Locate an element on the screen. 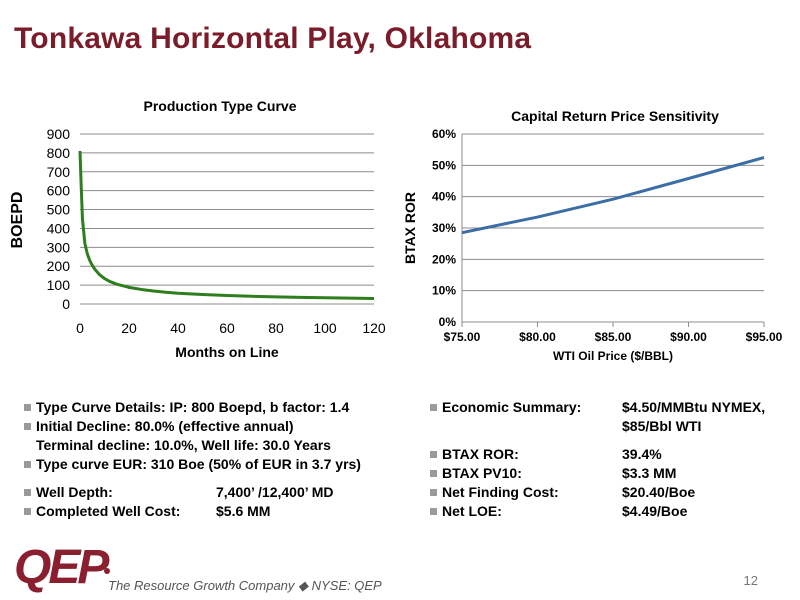 The height and width of the screenshot is (600, 800). bullet-value: $4.49/Boe is located at coordinates (655, 511).